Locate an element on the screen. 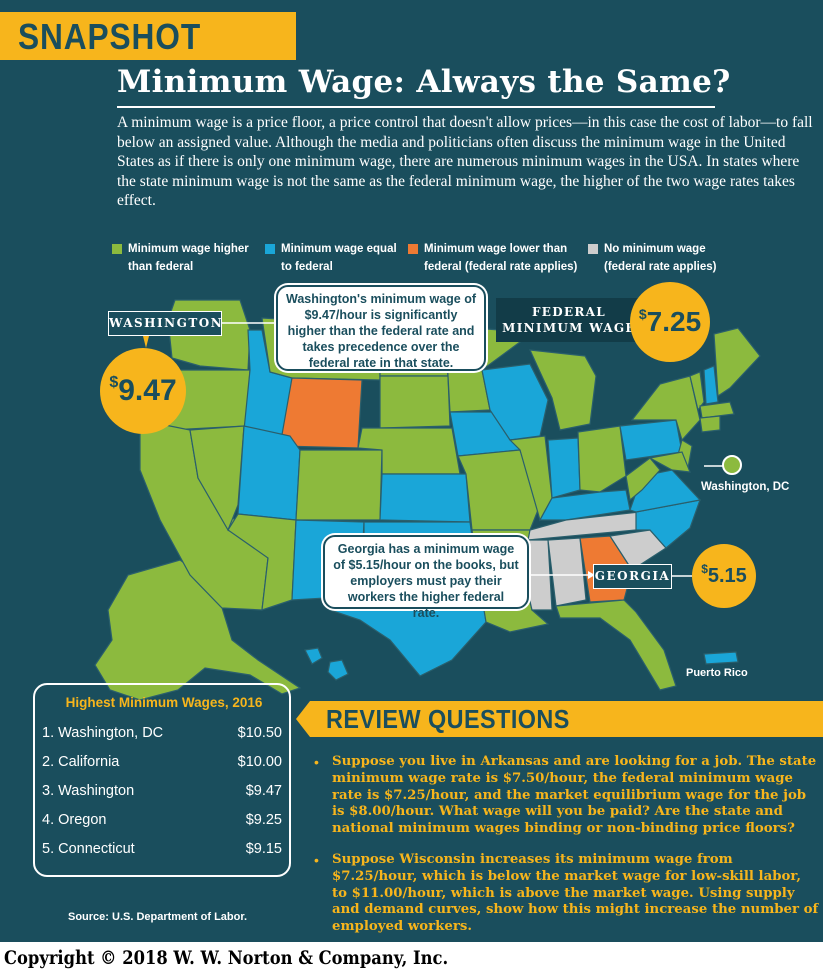  georgia-wage-badge: $ 5.15 is located at coordinates (724, 576).